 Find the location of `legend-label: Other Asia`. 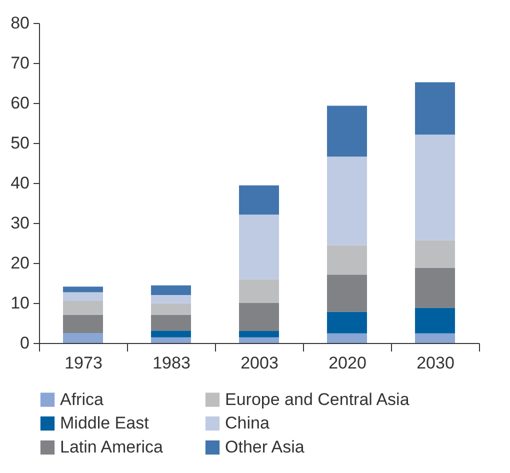

legend-label: Other Asia is located at coordinates (265, 447).